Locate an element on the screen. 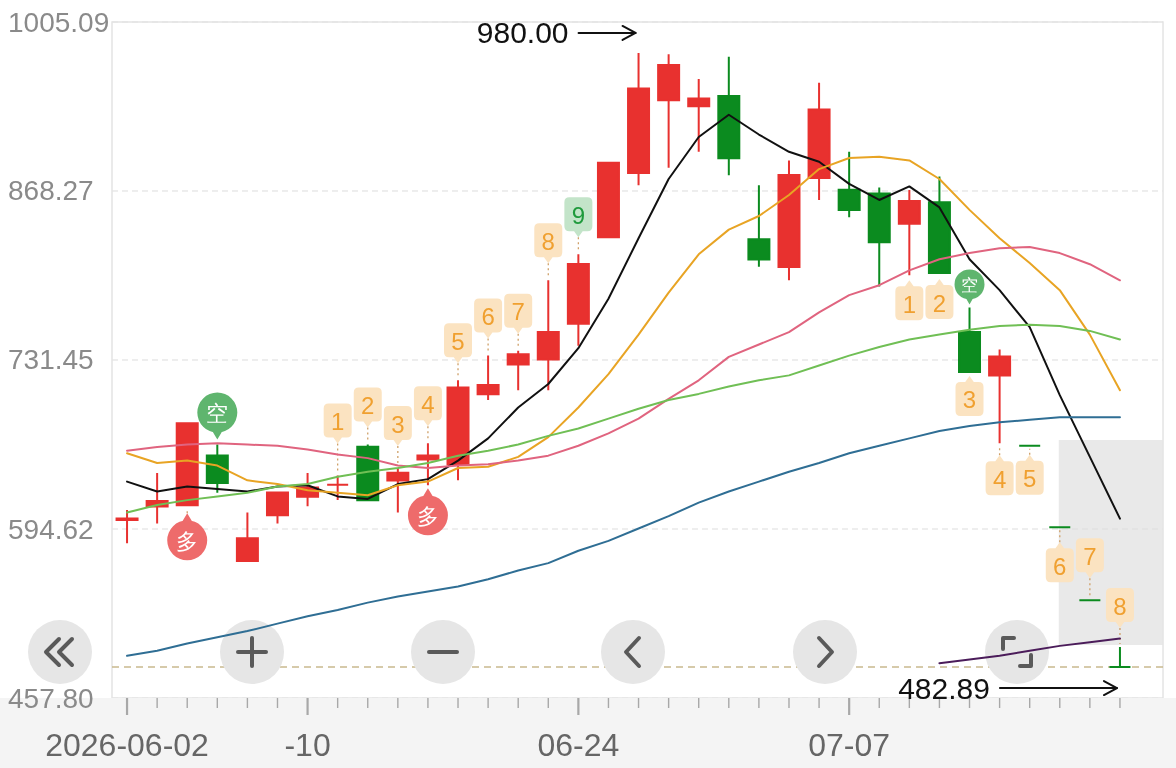 The image size is (1176, 768). annotation: 482.89 is located at coordinates (944, 688).